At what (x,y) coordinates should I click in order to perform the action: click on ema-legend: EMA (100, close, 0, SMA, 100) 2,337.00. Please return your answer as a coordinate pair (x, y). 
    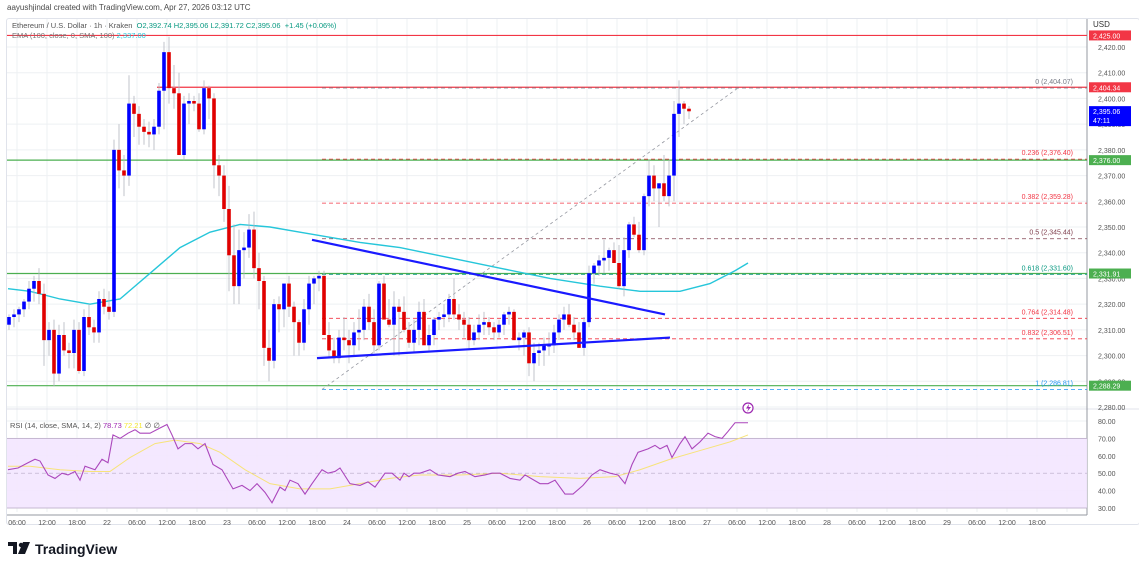
    Looking at the image, I should click on (79, 35).